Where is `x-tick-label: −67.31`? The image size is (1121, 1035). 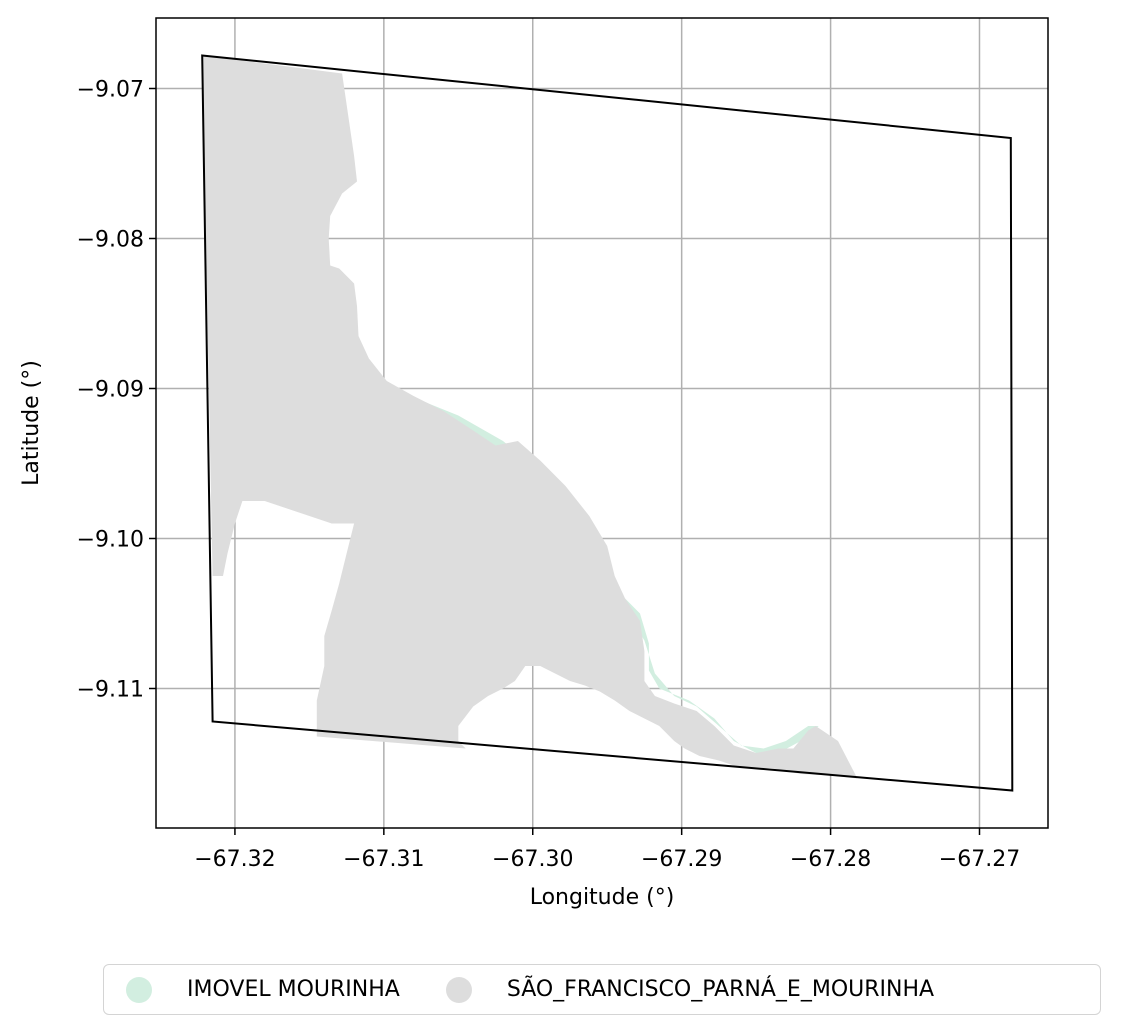
x-tick-label: −67.31 is located at coordinates (383, 859).